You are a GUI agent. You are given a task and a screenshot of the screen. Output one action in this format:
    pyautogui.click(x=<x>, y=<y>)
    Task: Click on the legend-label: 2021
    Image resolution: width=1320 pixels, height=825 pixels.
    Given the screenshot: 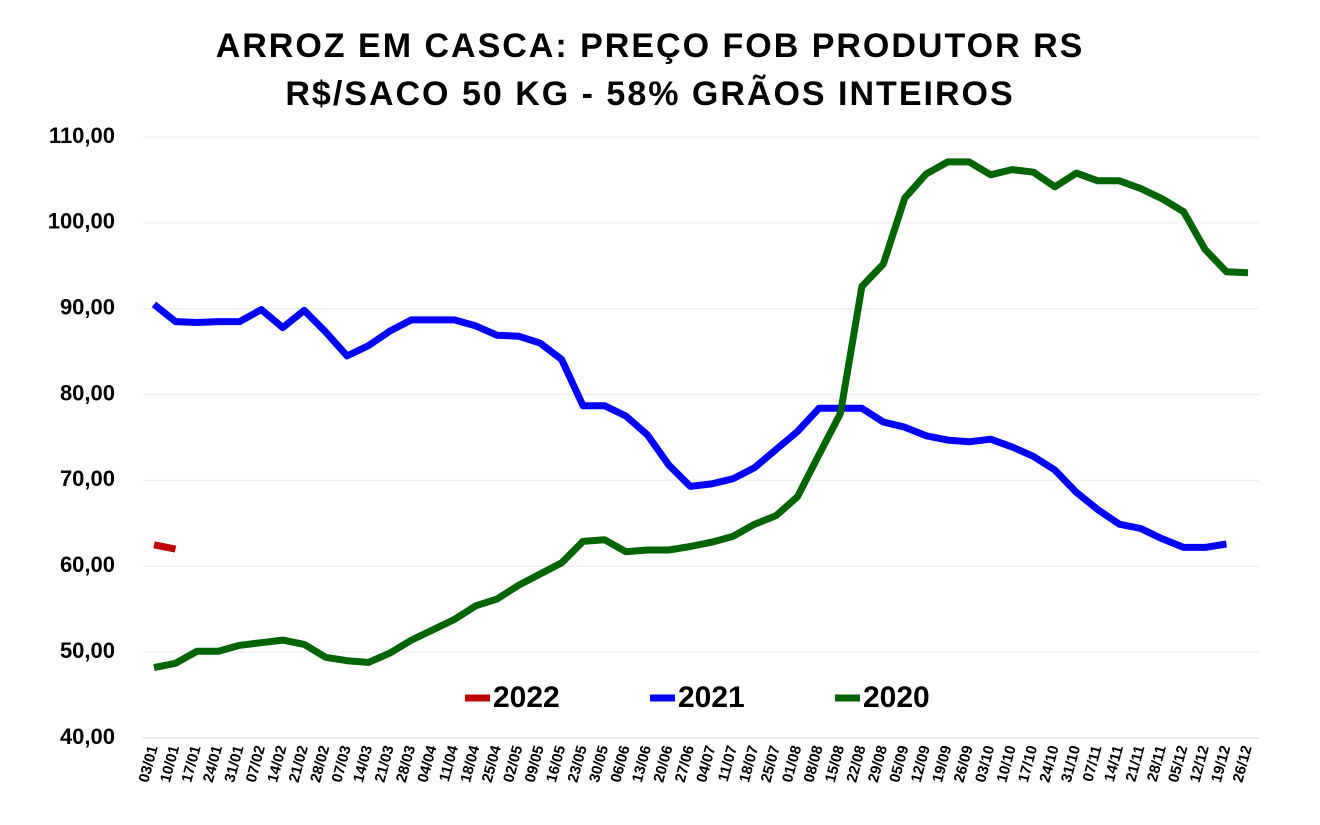 What is the action you would take?
    pyautogui.click(x=711, y=697)
    